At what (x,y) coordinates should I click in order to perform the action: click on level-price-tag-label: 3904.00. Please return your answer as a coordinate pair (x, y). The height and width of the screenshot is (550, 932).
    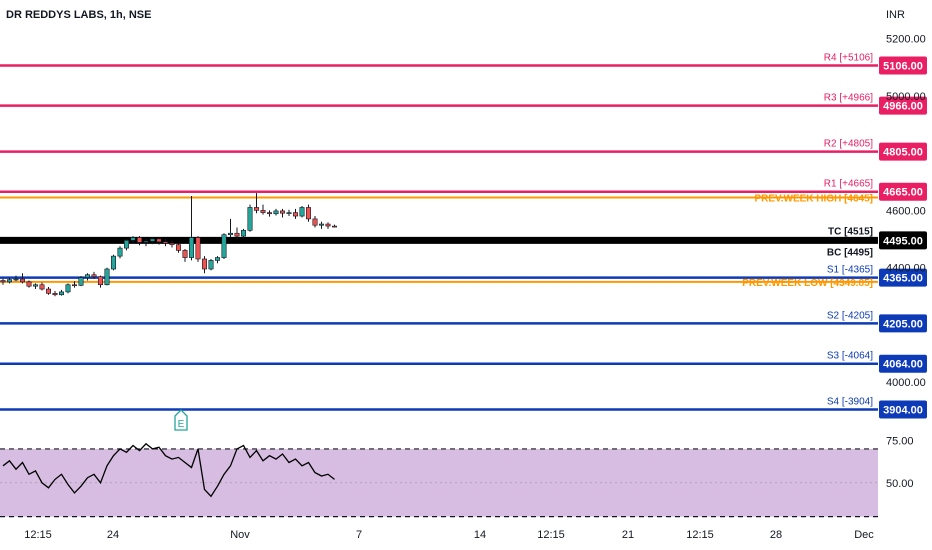
    Looking at the image, I should click on (903, 411).